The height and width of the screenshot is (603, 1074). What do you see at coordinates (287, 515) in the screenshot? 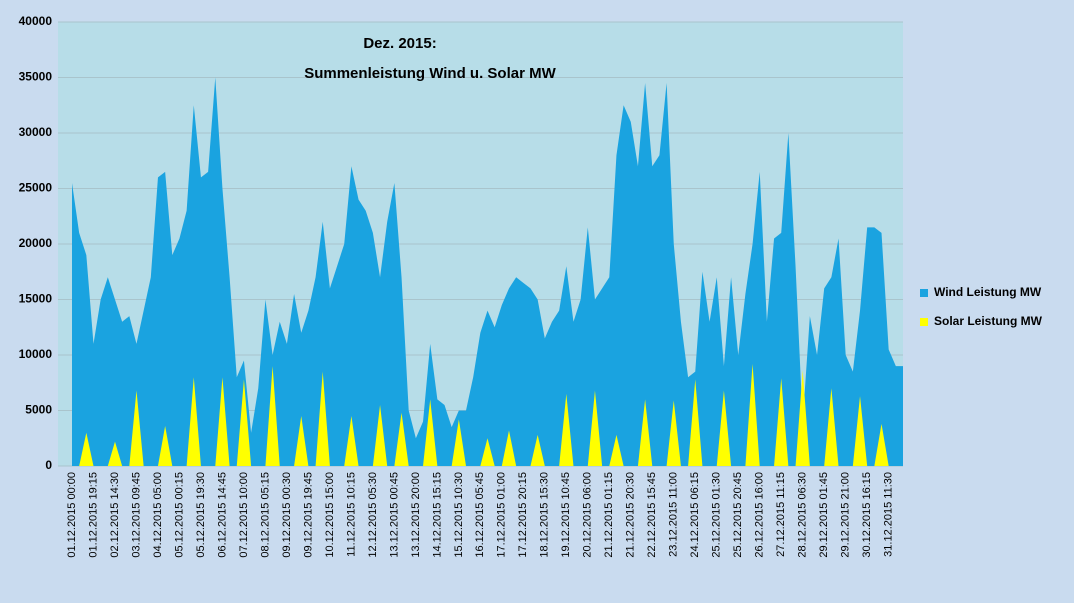
I see `x-tick-label: 09.12.2015 00:30` at bounding box center [287, 515].